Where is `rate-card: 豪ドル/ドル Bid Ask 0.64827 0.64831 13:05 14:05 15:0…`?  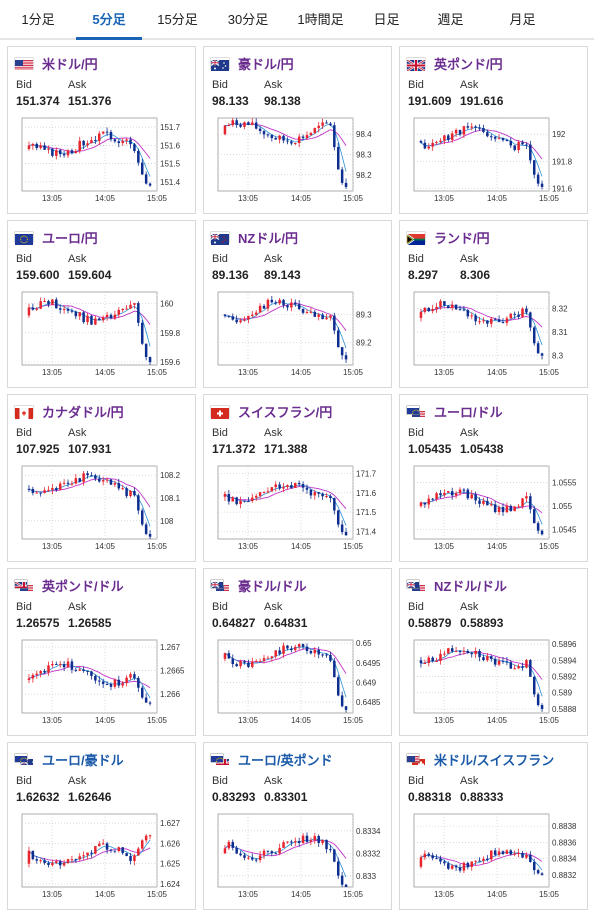 rate-card: 豪ドル/ドル Bid Ask 0.64827 0.64831 13:05 14:05 15:0… is located at coordinates (297, 652).